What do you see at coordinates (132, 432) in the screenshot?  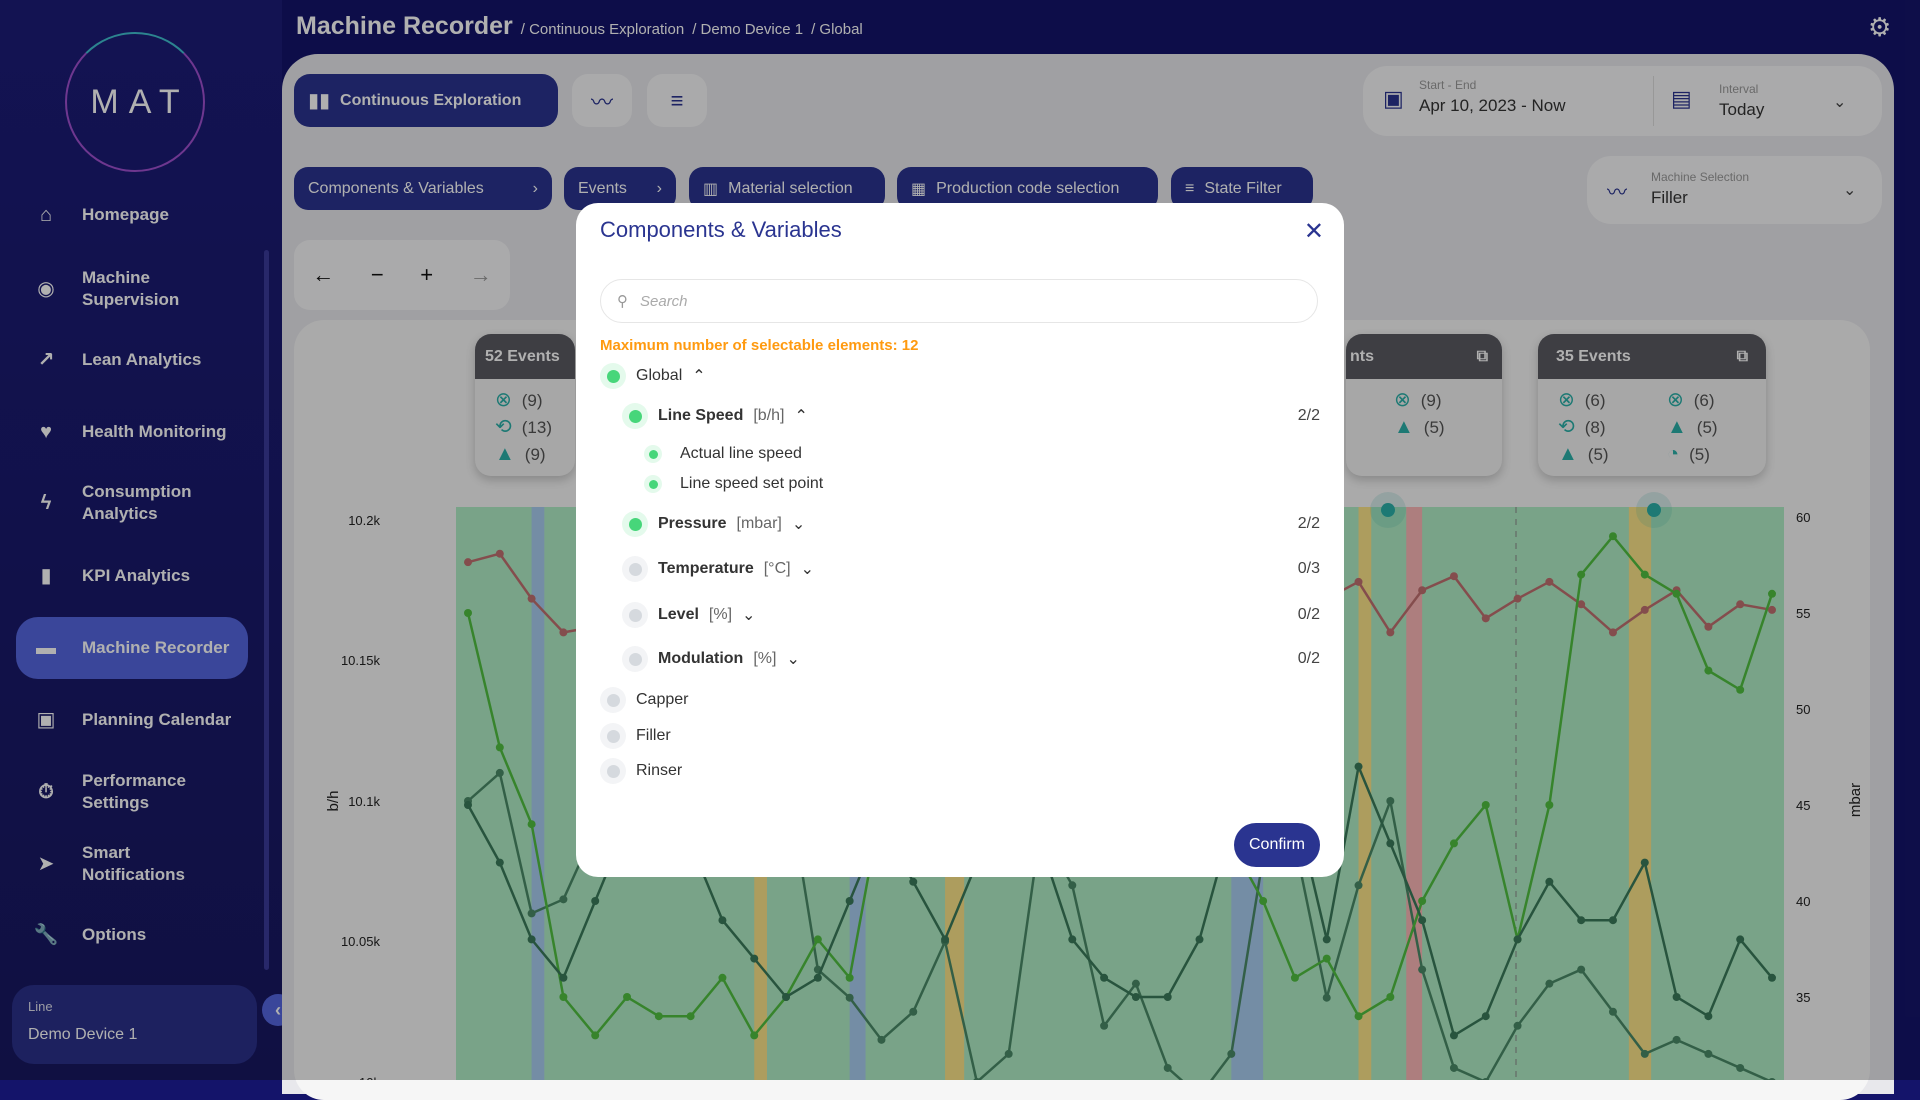 I see `sidebar-item-health-monitoring: ♥ Health Monitoring` at bounding box center [132, 432].